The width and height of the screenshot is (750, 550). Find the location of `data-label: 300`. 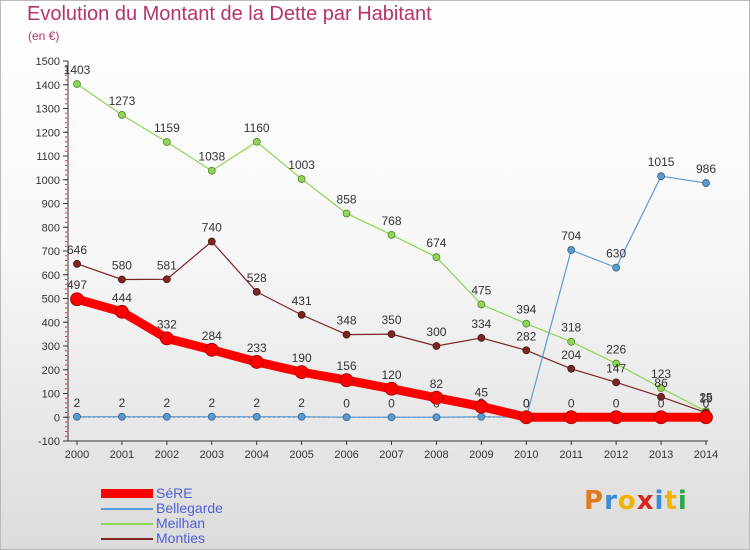

data-label: 300 is located at coordinates (436, 332).